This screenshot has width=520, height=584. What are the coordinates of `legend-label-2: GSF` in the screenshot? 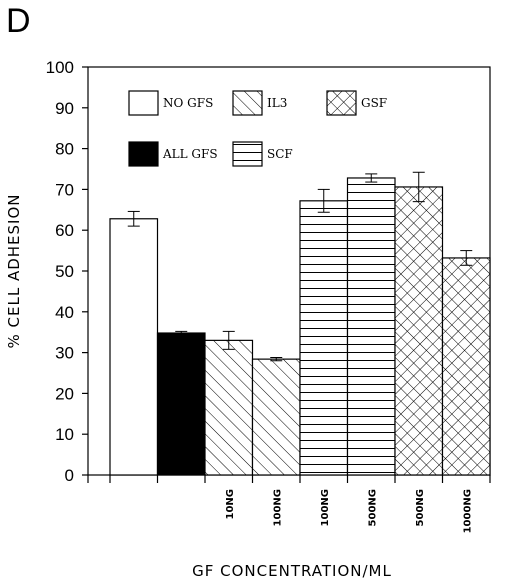 It's located at (374, 103).